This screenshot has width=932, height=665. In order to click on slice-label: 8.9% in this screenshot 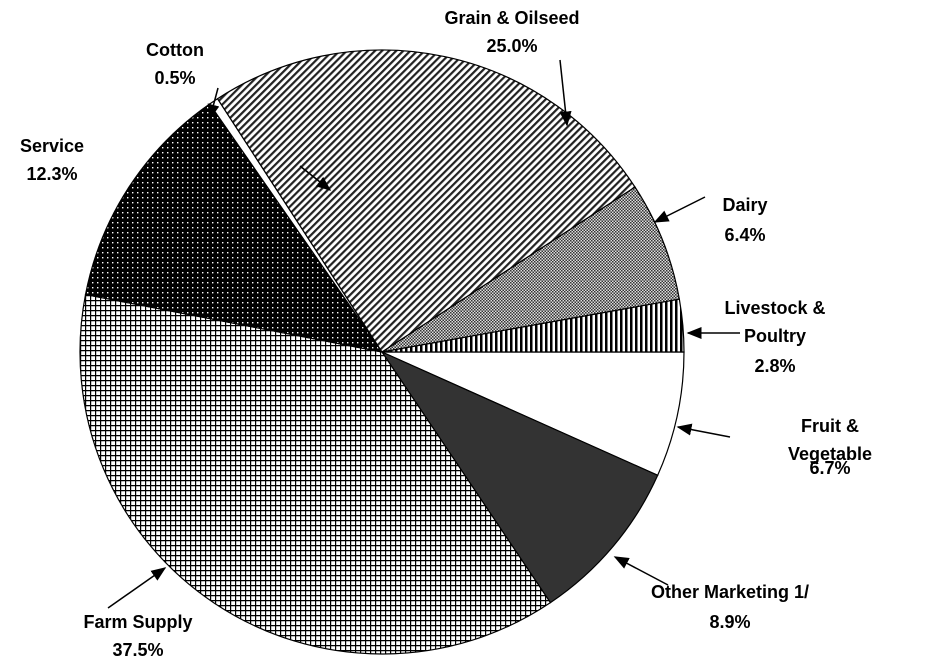, I will do `click(730, 622)`.